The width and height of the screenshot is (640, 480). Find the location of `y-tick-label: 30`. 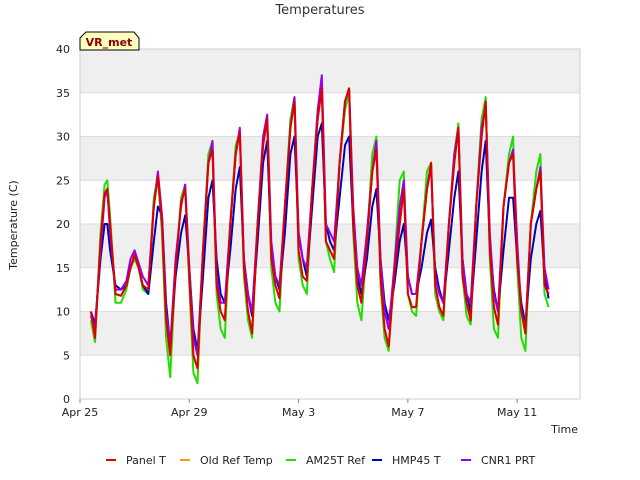

y-tick-label: 30 is located at coordinates (63, 137).